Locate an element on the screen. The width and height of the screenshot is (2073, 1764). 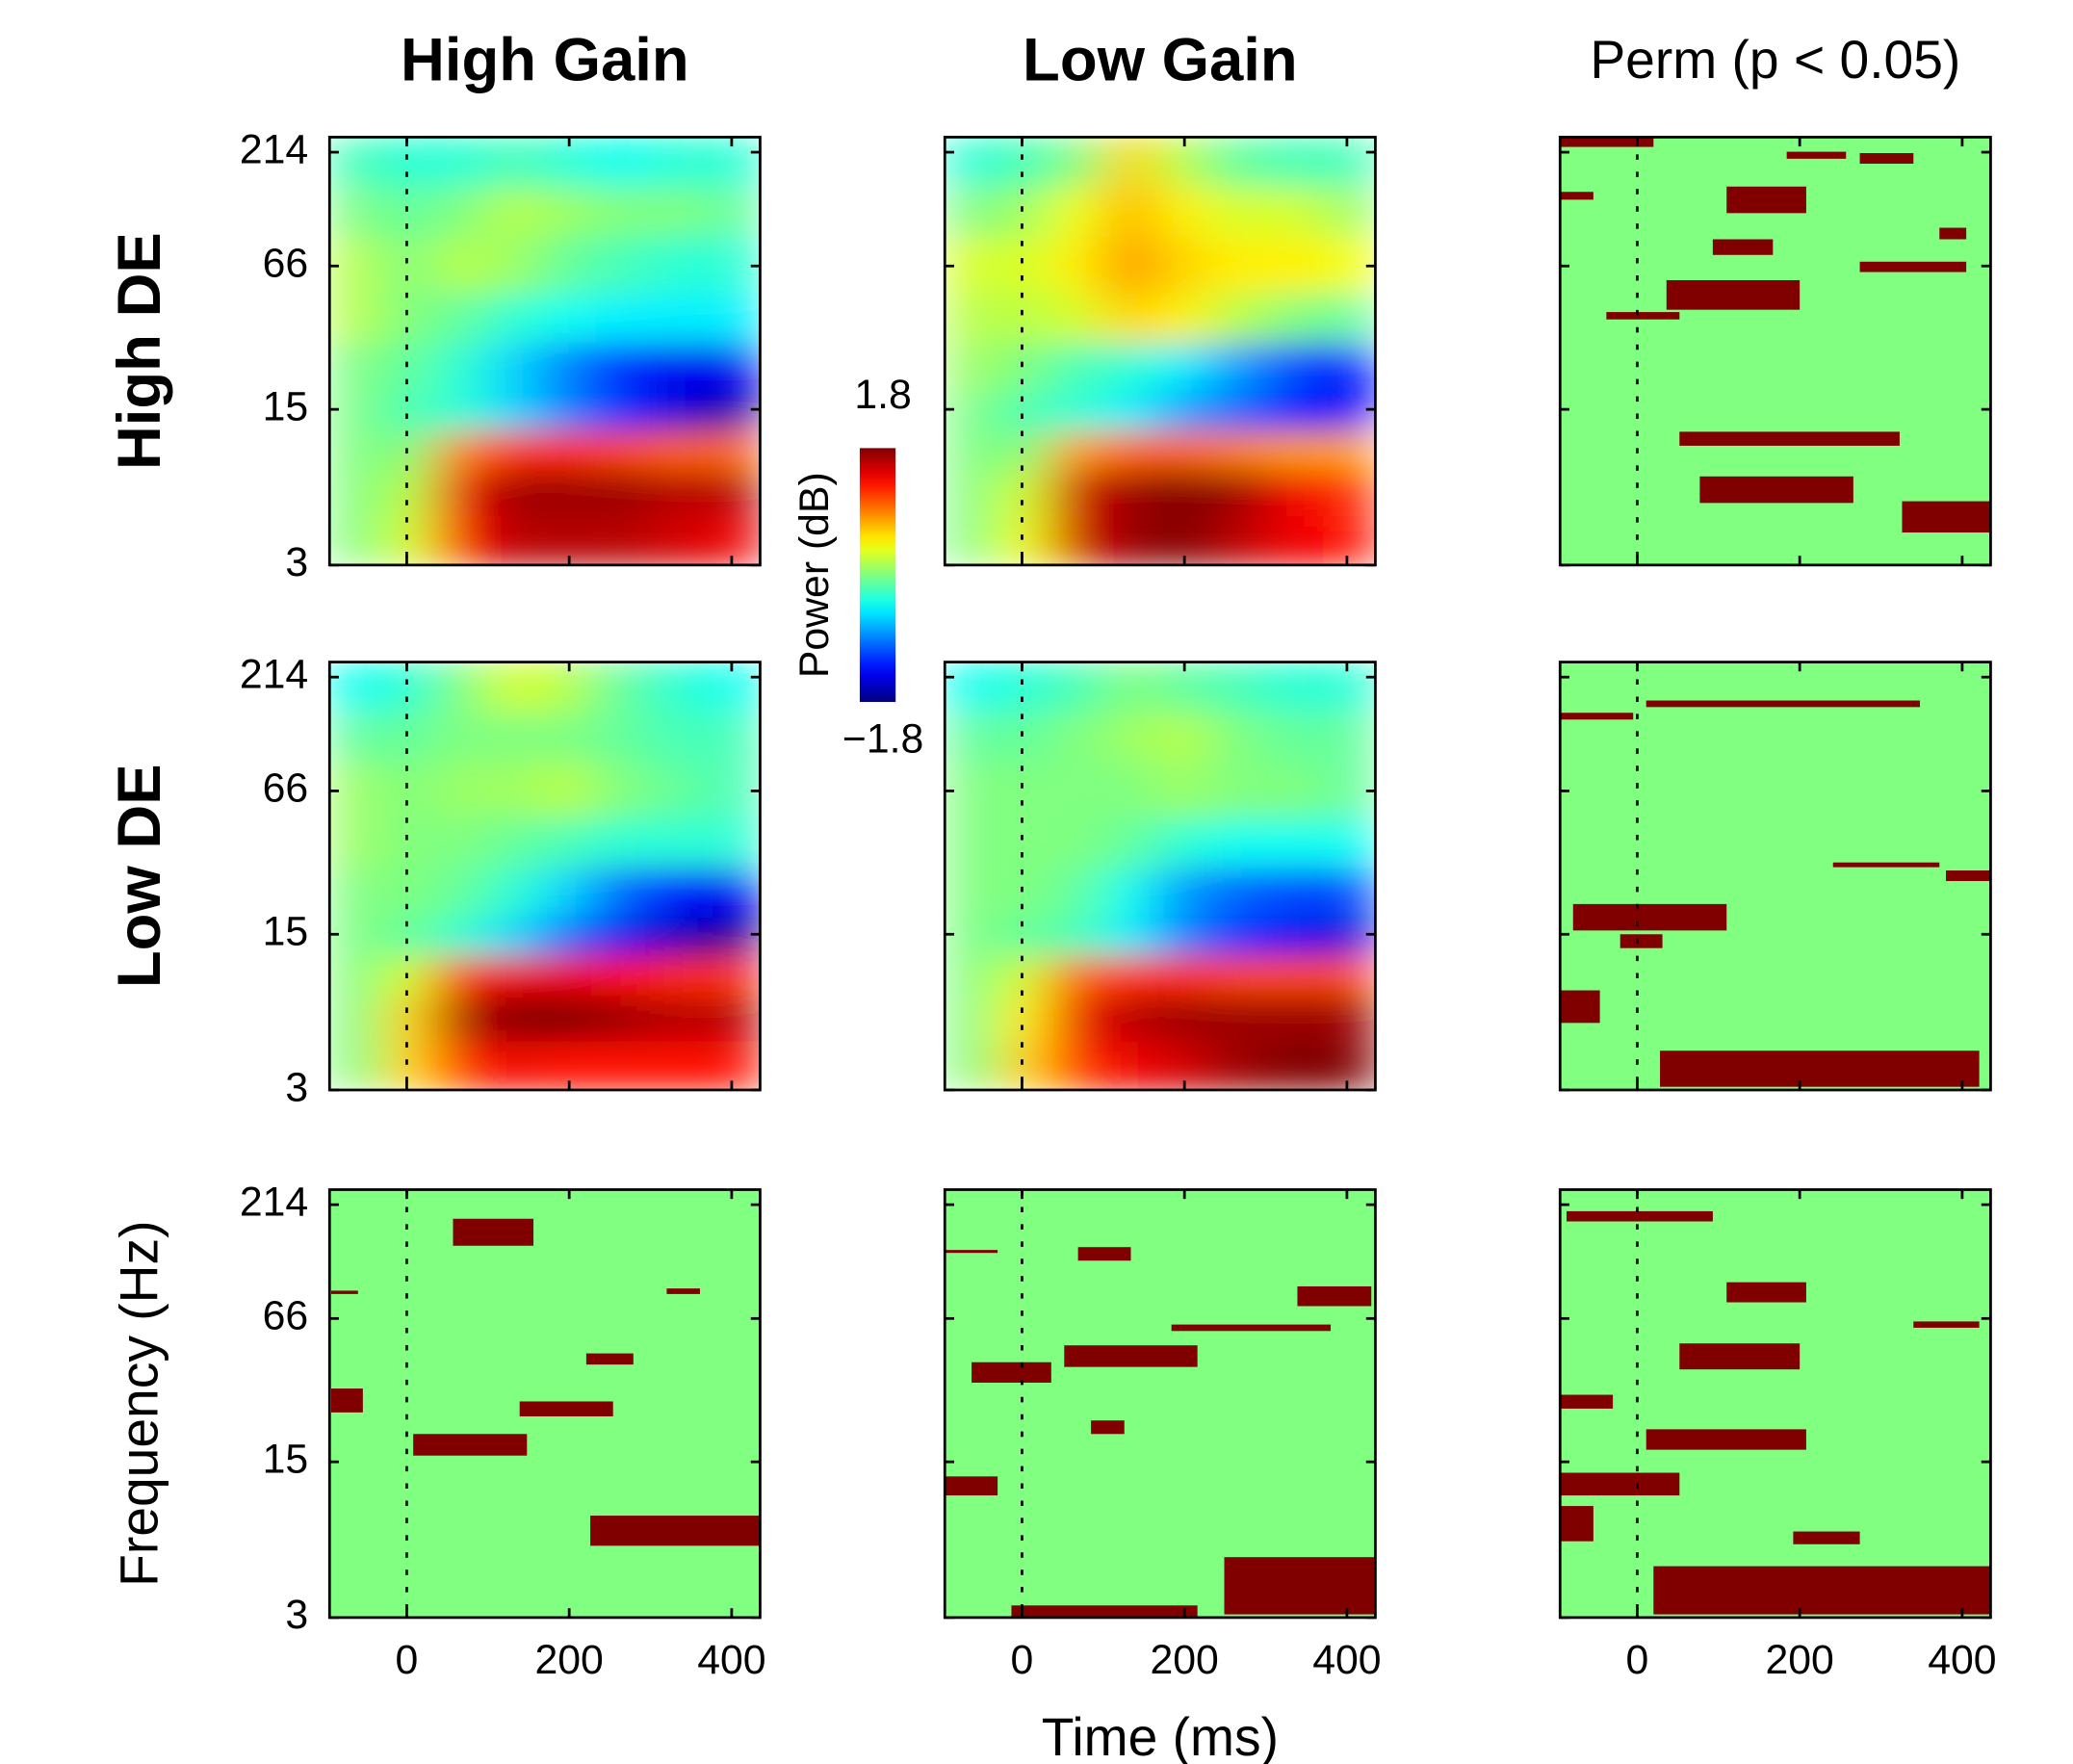
mask-background is located at coordinates (1775, 876).